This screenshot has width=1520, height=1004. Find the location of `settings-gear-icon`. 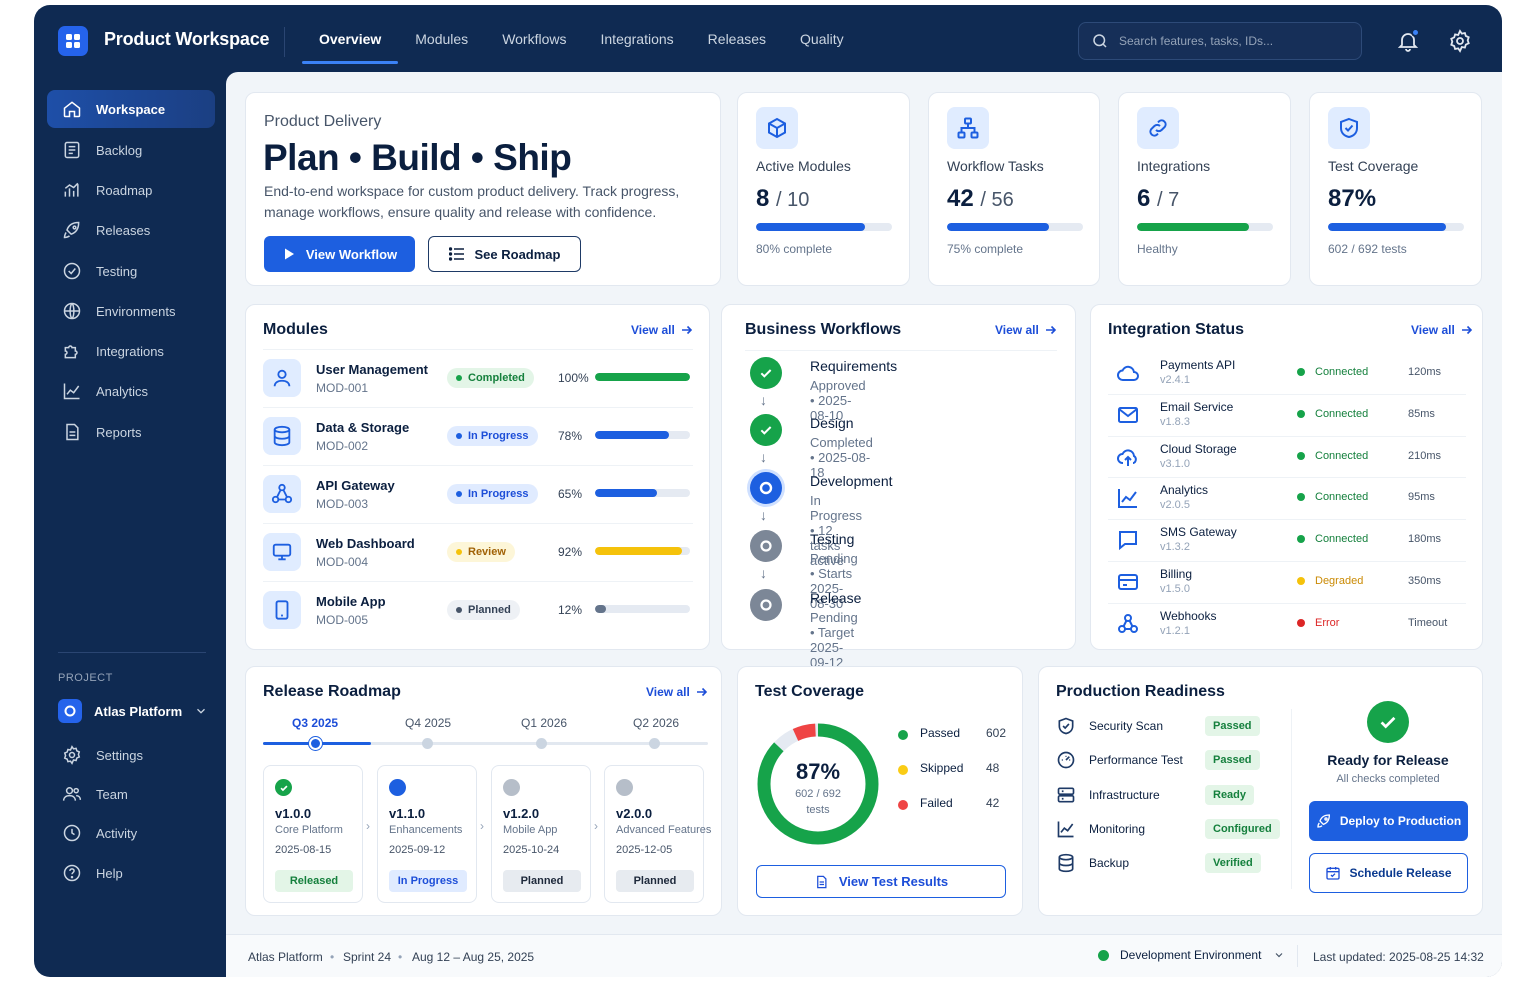

settings-gear-icon is located at coordinates (1460, 41).